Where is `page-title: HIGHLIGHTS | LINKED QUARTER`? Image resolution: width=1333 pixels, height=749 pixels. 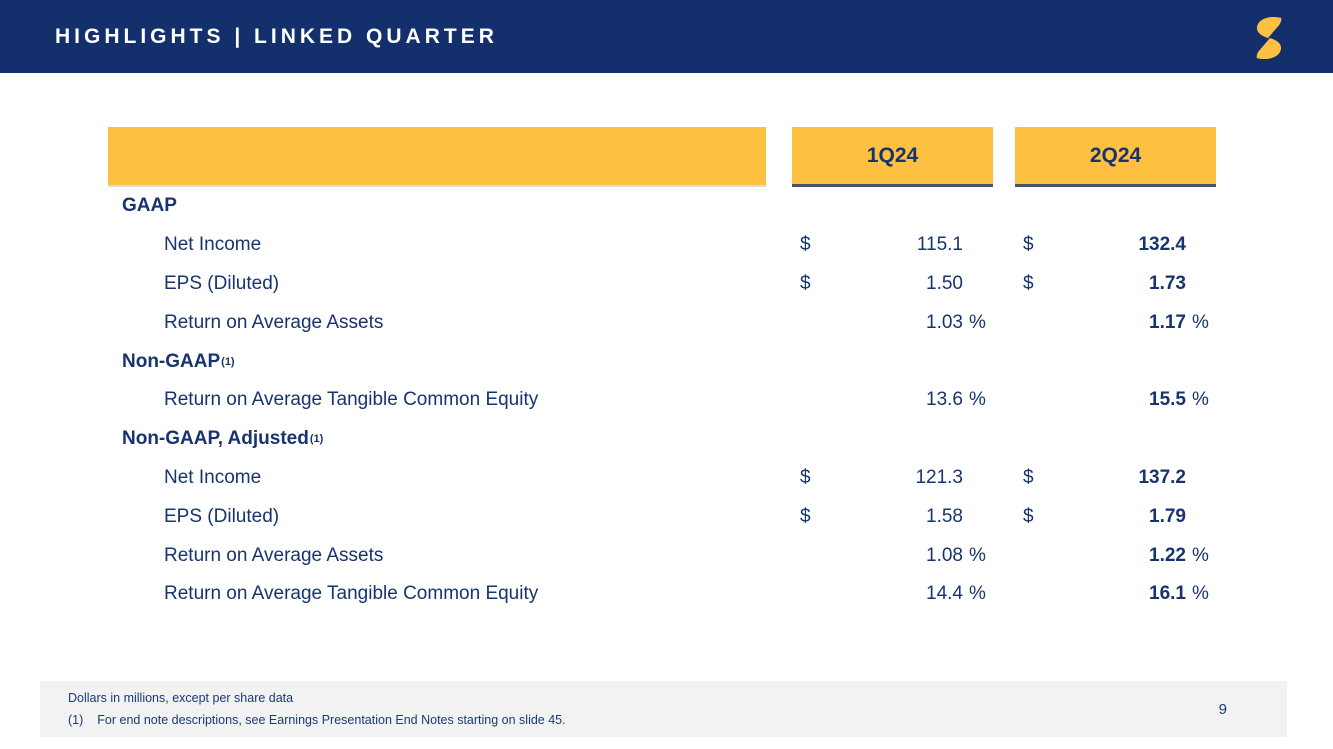
page-title: HIGHLIGHTS | LINKED QUARTER is located at coordinates (276, 36).